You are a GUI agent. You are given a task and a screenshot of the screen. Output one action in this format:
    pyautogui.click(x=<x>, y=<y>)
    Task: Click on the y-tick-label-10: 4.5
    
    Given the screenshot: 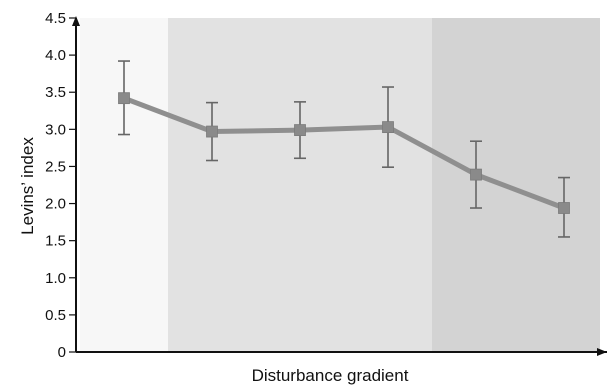 What is the action you would take?
    pyautogui.click(x=55, y=18)
    